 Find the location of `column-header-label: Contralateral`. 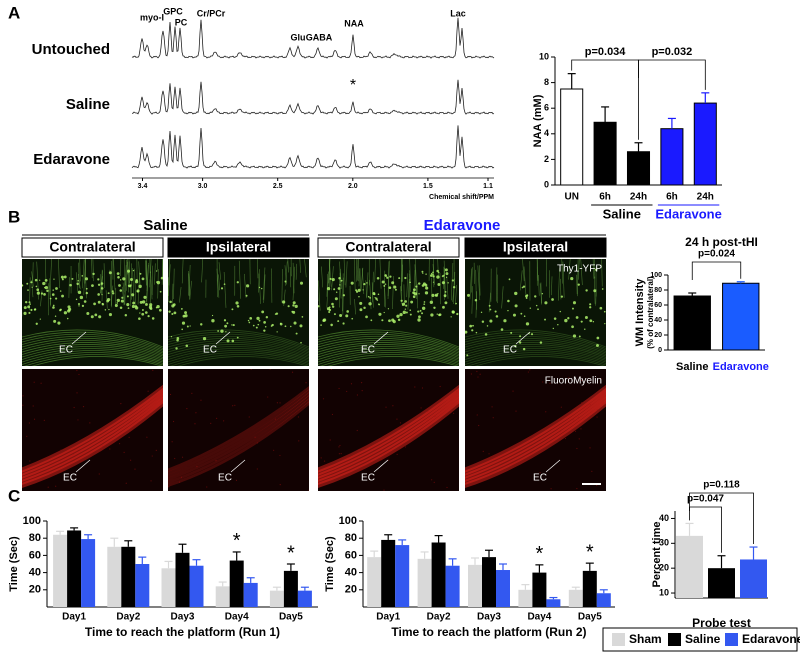

column-header-label: Contralateral is located at coordinates (92, 247).